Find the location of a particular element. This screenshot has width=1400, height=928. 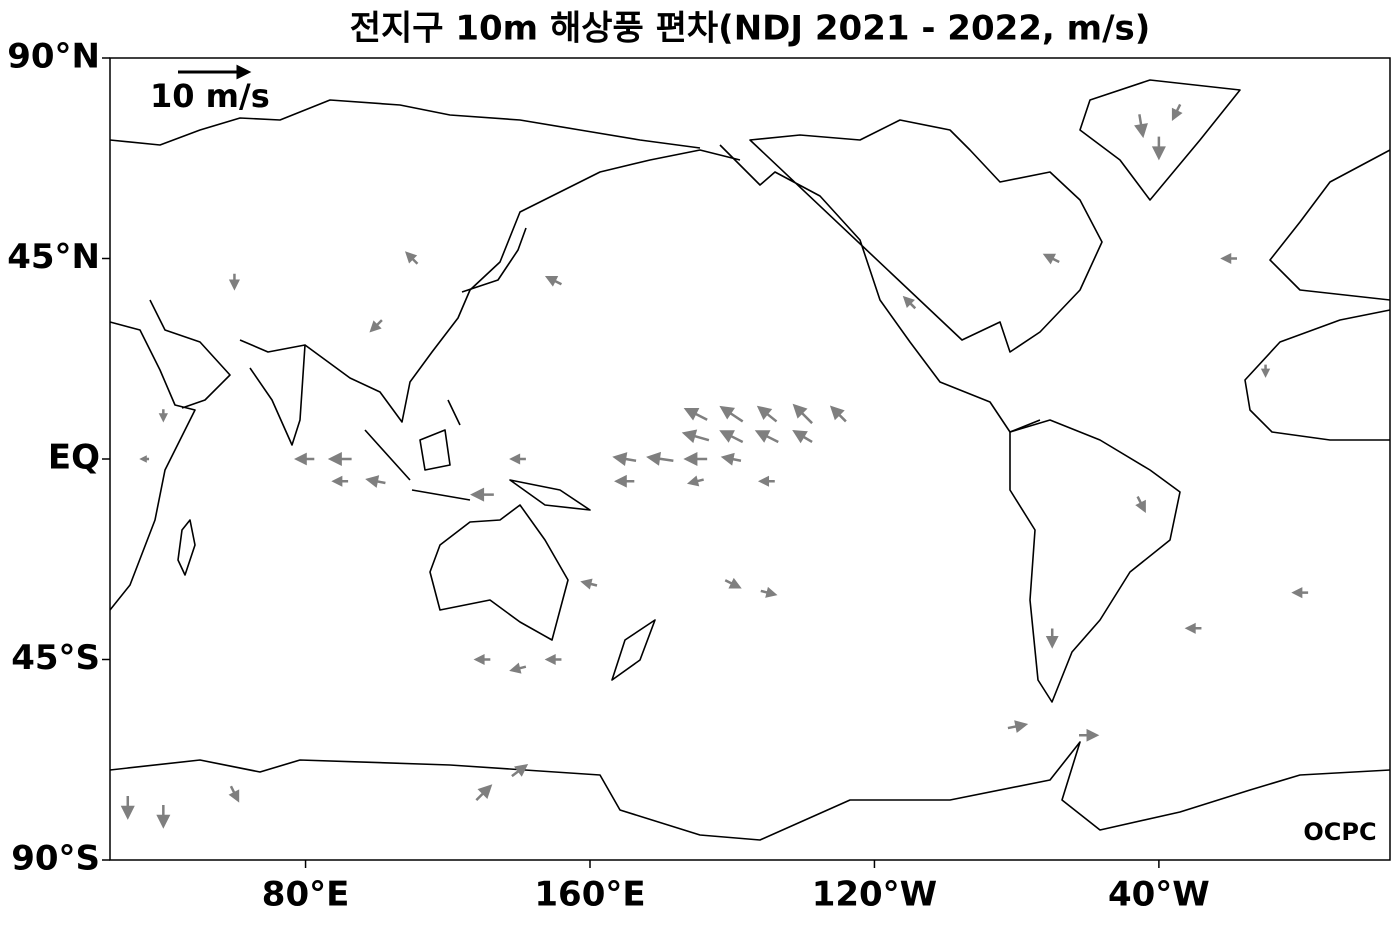

map-title: 전지구 10m 해상풍 편차(NDJ 2021 - 2022, m/s) is located at coordinates (750, 29).